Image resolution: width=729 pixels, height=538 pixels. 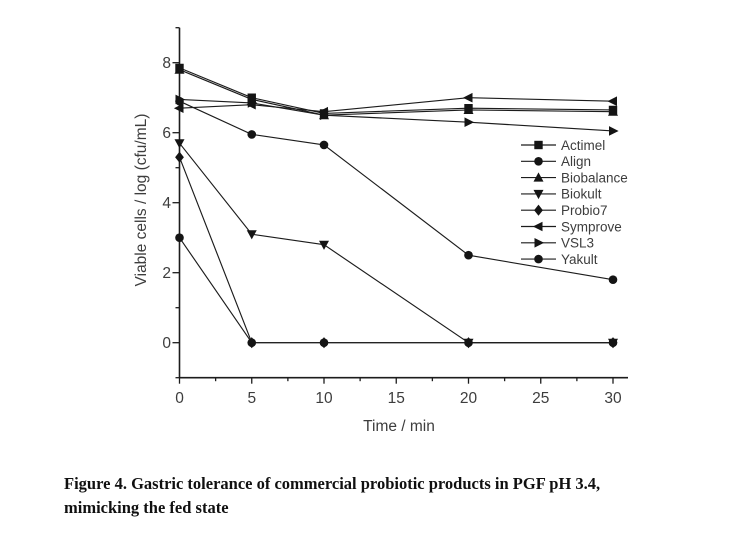 I want to click on legend-item-vsl3: VSL3, so click(x=557, y=243).